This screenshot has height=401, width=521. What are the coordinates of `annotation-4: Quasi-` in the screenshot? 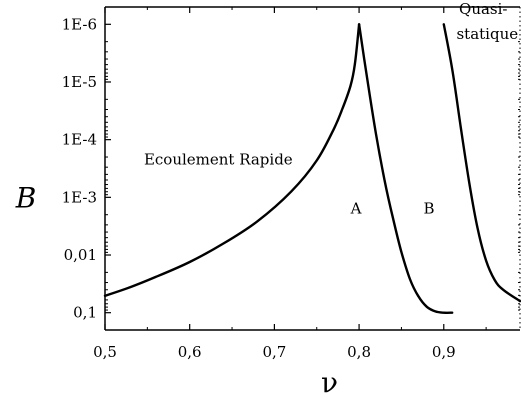 It's located at (483, 9).